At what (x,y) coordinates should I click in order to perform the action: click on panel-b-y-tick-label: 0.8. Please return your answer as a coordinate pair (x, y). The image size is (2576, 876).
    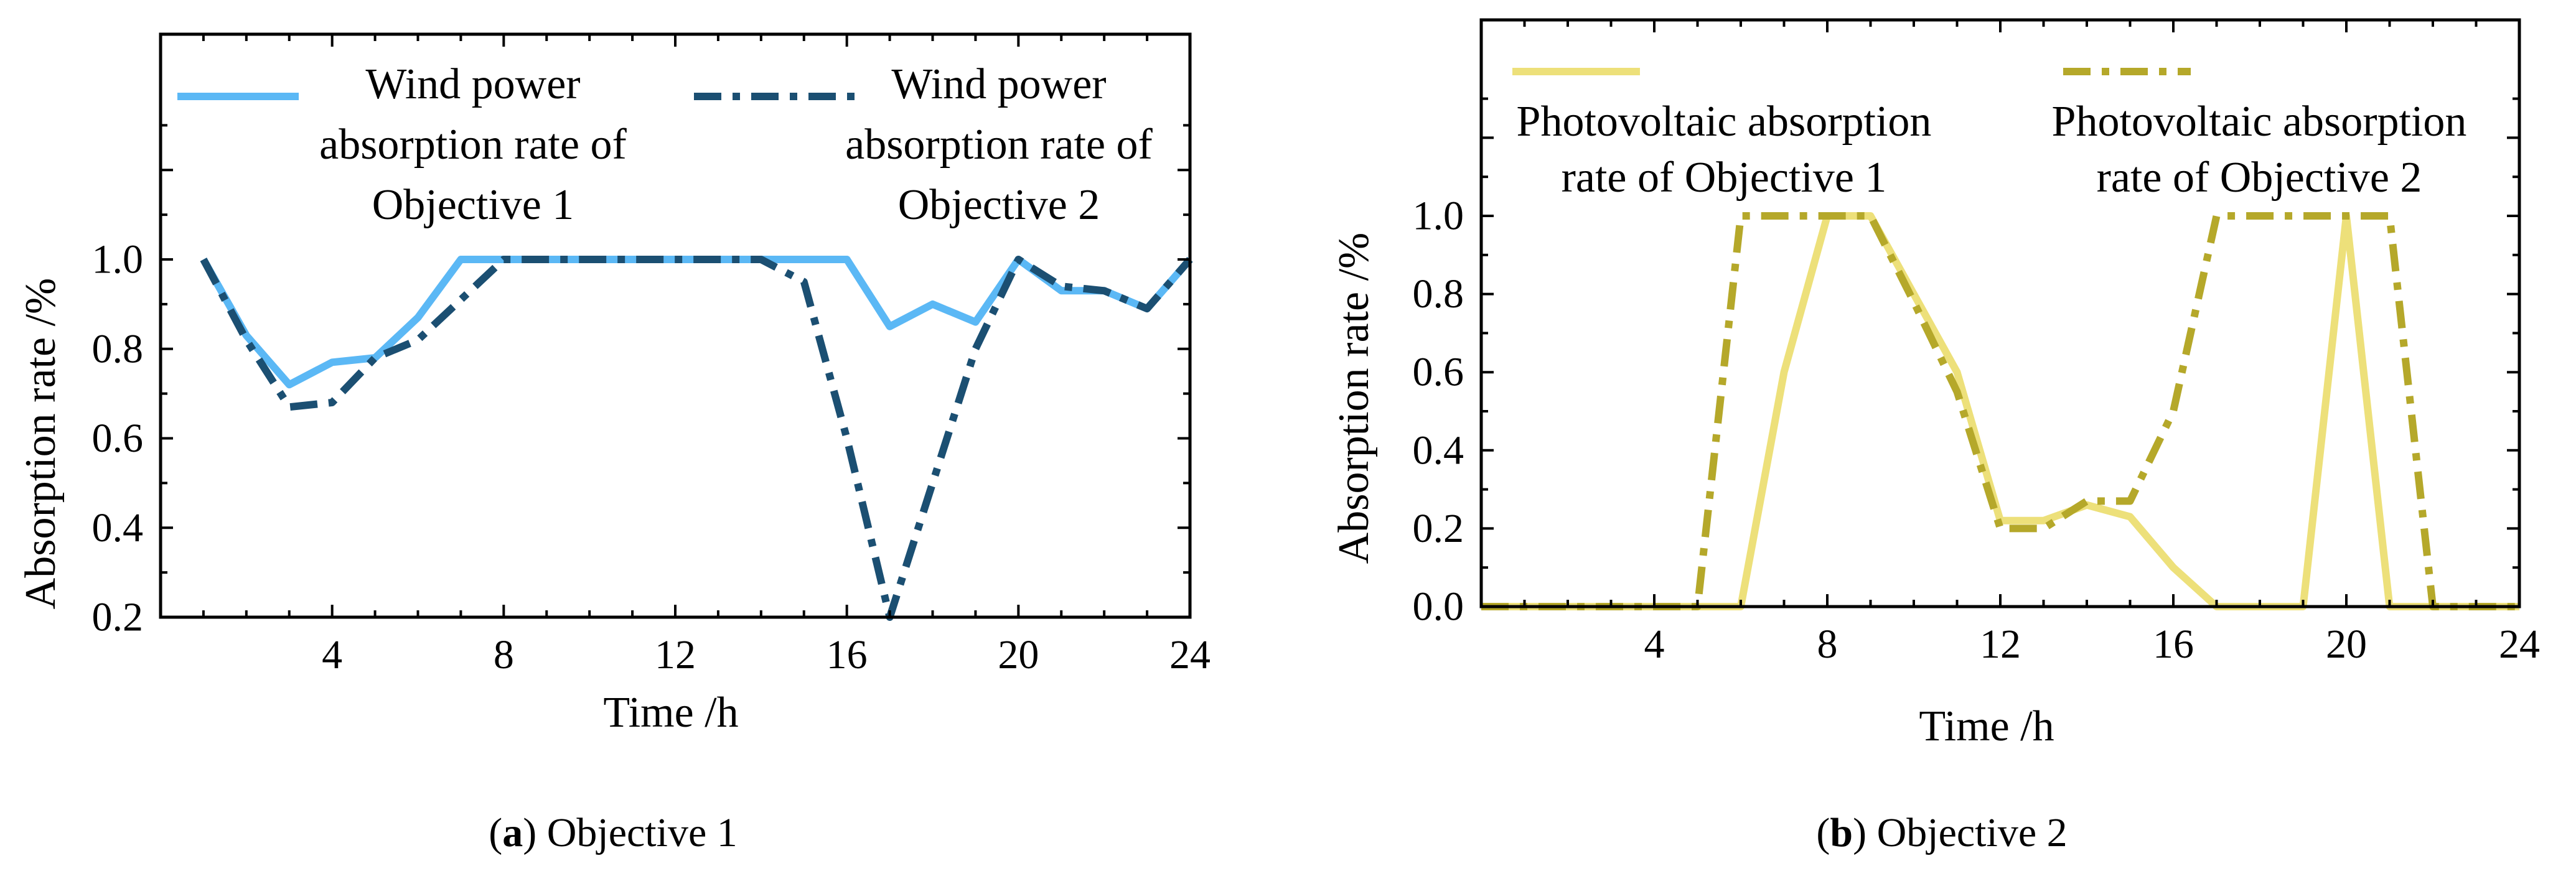
    Looking at the image, I should click on (1438, 294).